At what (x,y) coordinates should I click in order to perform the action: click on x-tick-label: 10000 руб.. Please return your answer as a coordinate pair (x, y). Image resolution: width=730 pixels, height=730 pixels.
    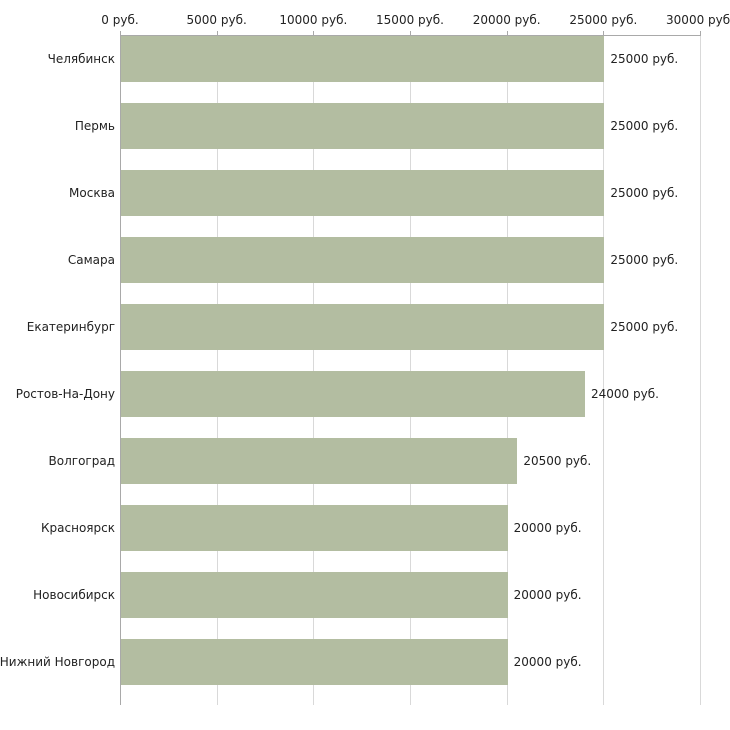
    Looking at the image, I should click on (313, 20).